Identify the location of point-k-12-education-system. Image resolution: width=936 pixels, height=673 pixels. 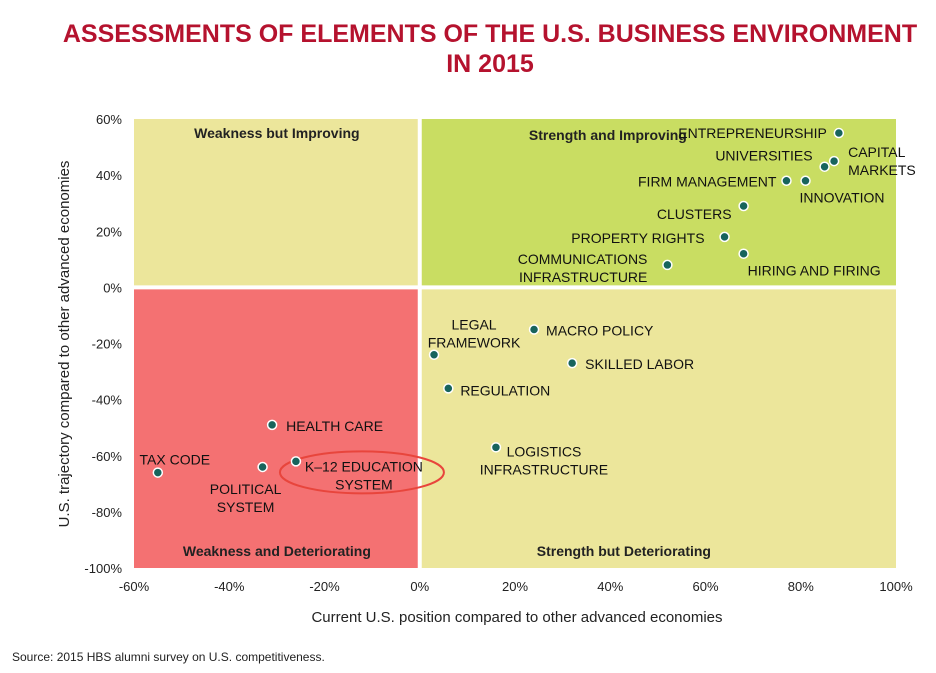
(296, 461).